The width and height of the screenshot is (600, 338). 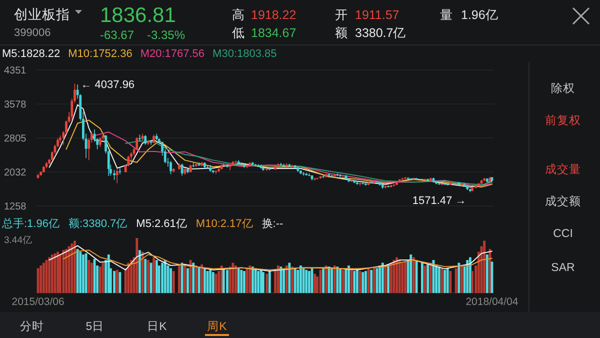 I want to click on text: 分时, so click(x=32, y=326).